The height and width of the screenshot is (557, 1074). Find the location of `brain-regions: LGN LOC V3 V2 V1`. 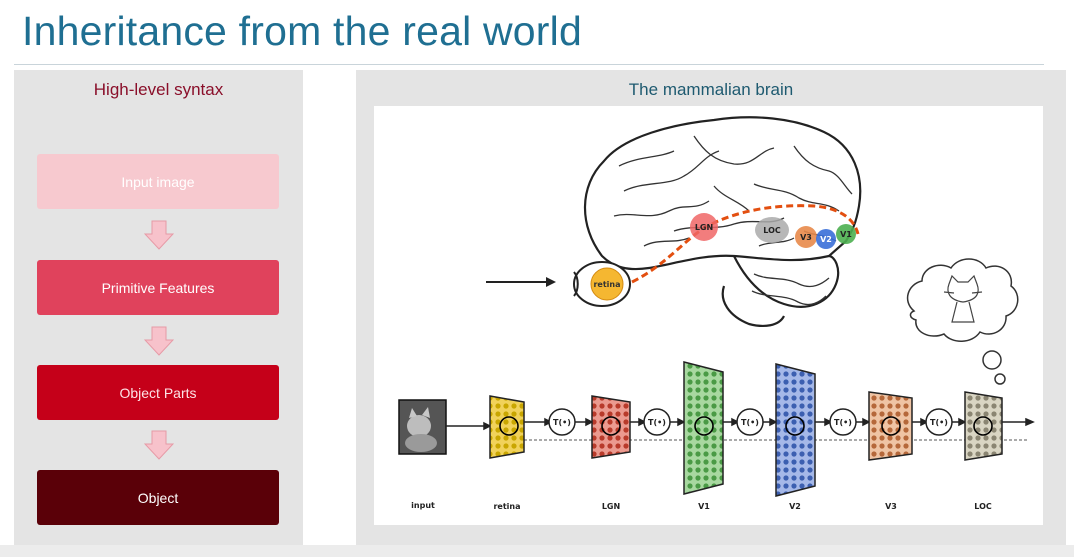

brain-regions: LGN LOC V3 V2 V1 is located at coordinates (773, 231).